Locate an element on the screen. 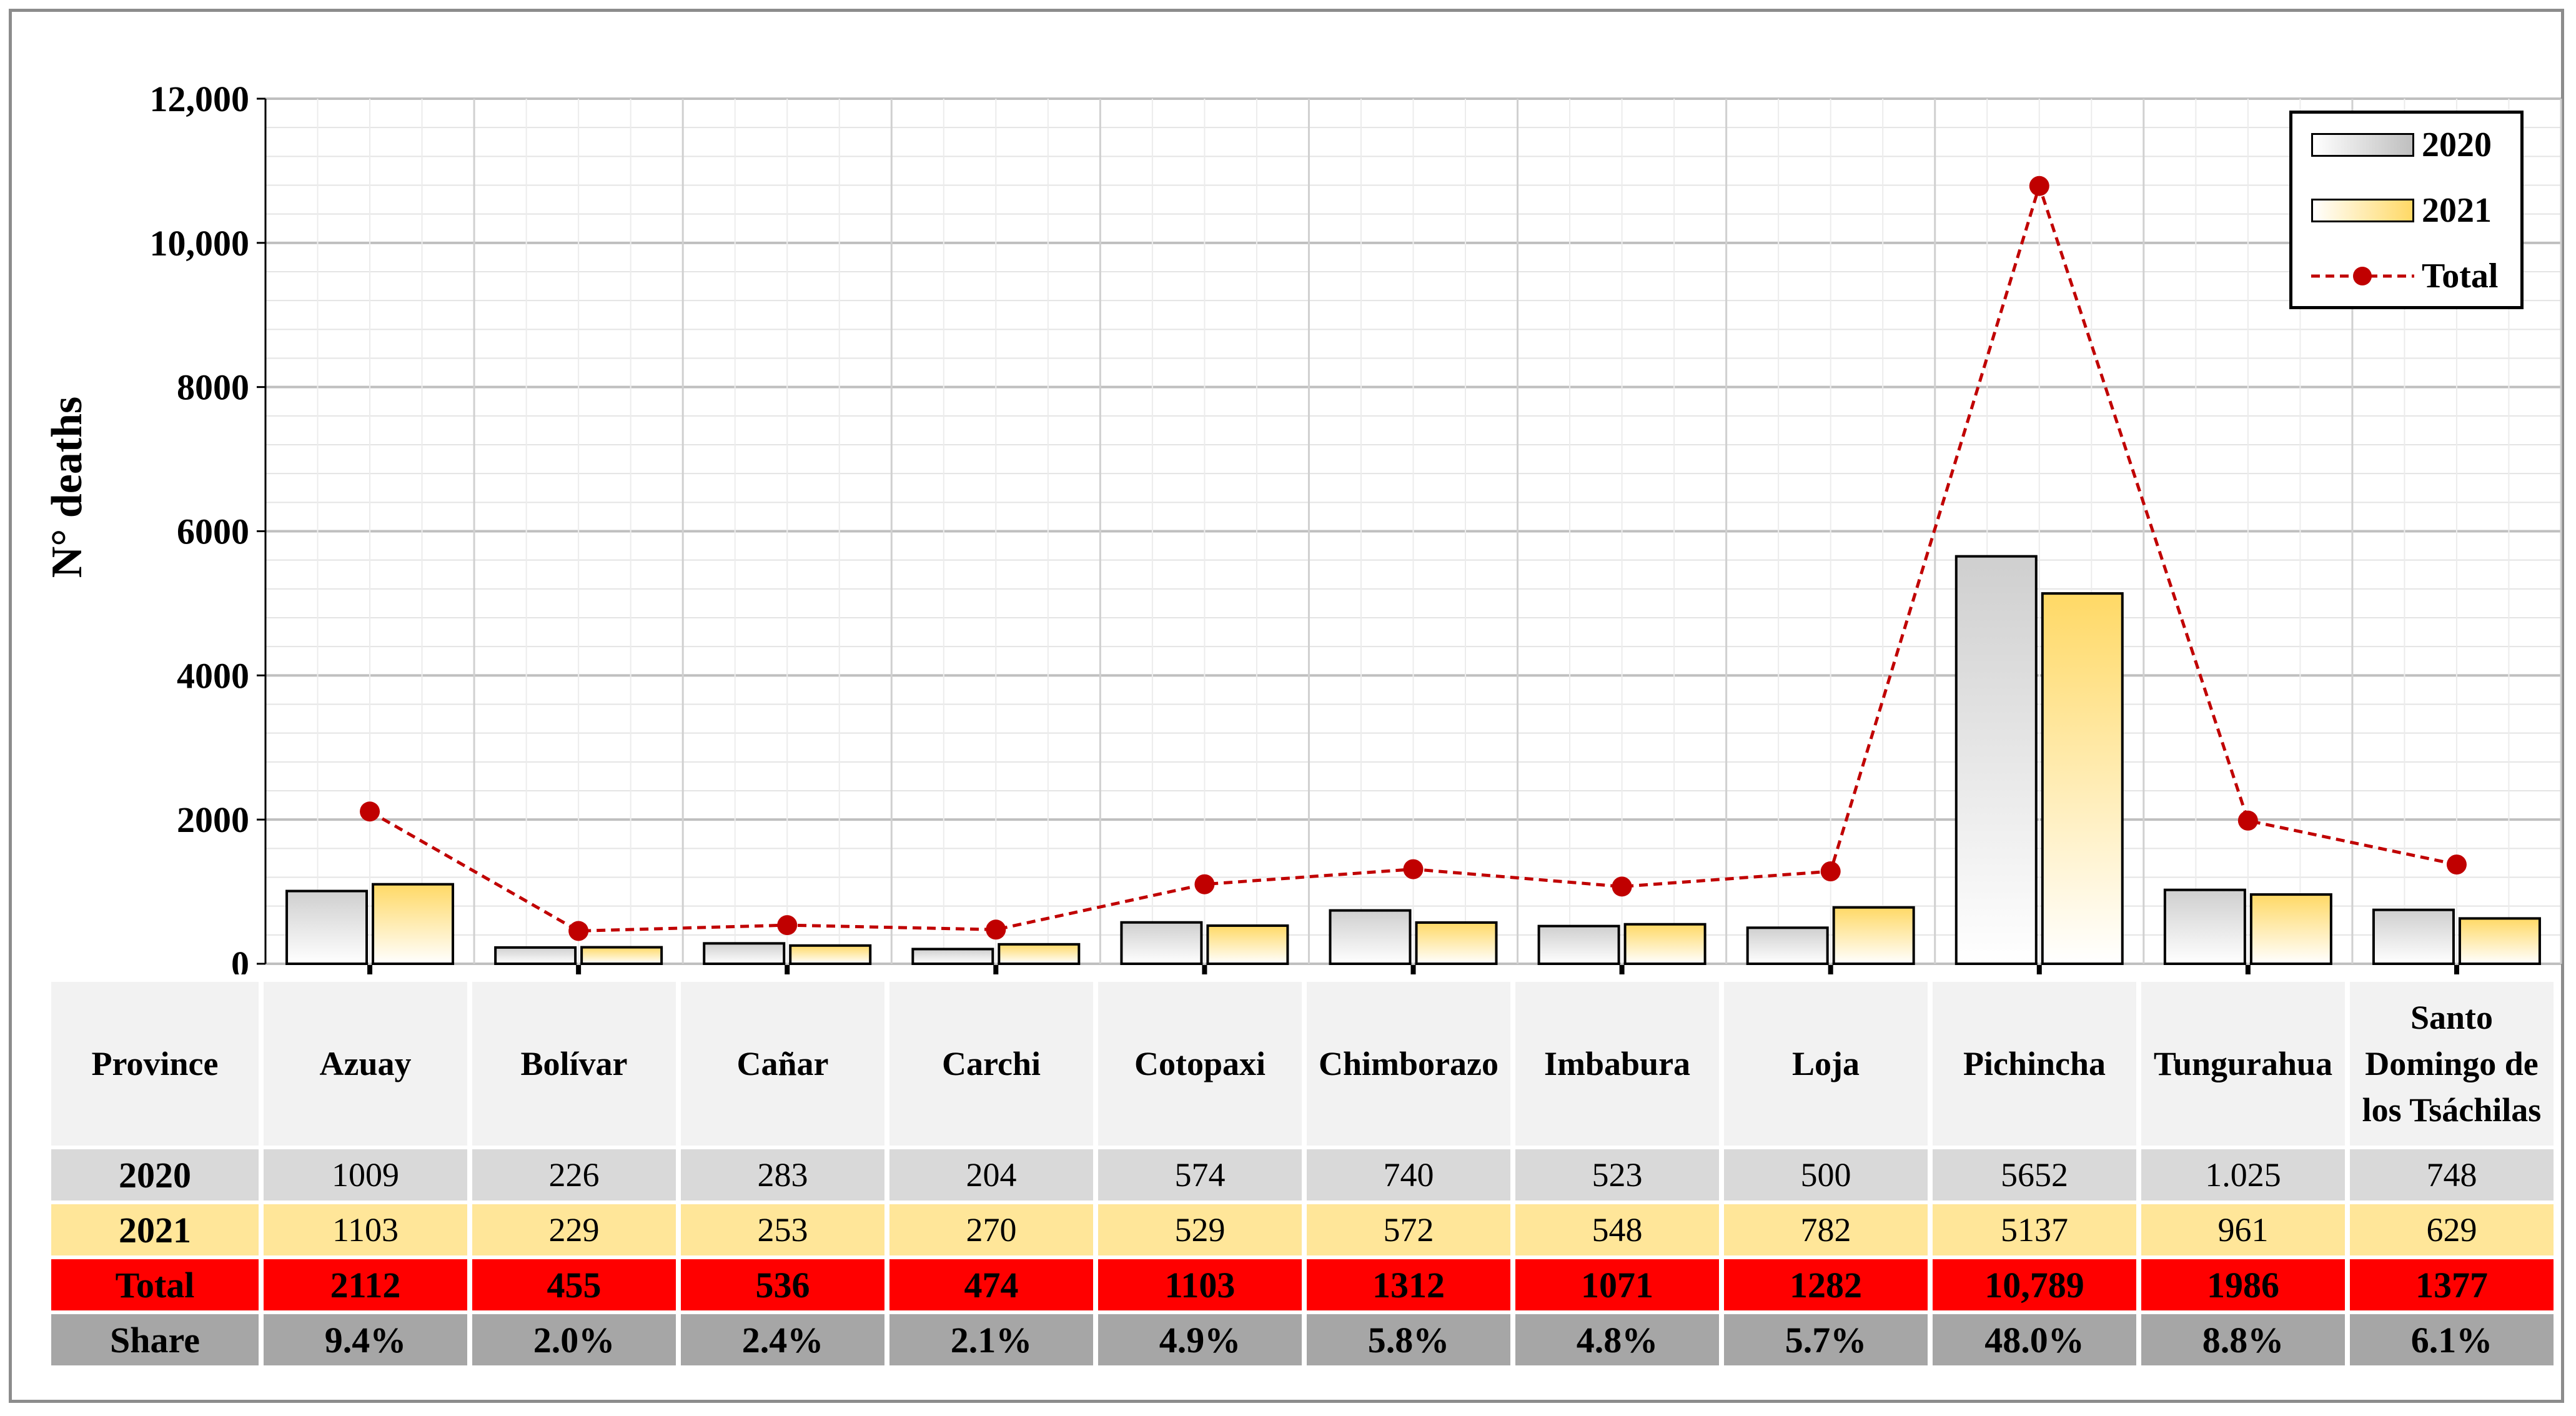 This screenshot has height=1416, width=2576. table-row: 2021 1103 229 253 270 529 572 548 782 5137 961 629 is located at coordinates (1302, 1229).